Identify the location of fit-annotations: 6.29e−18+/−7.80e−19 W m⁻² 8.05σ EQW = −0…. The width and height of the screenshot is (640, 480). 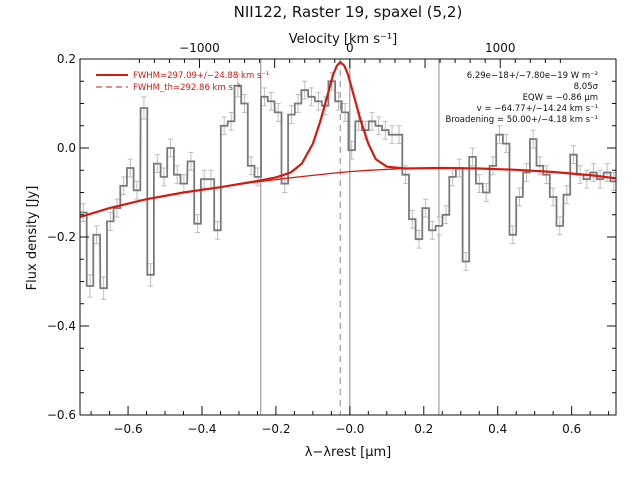
(521, 98).